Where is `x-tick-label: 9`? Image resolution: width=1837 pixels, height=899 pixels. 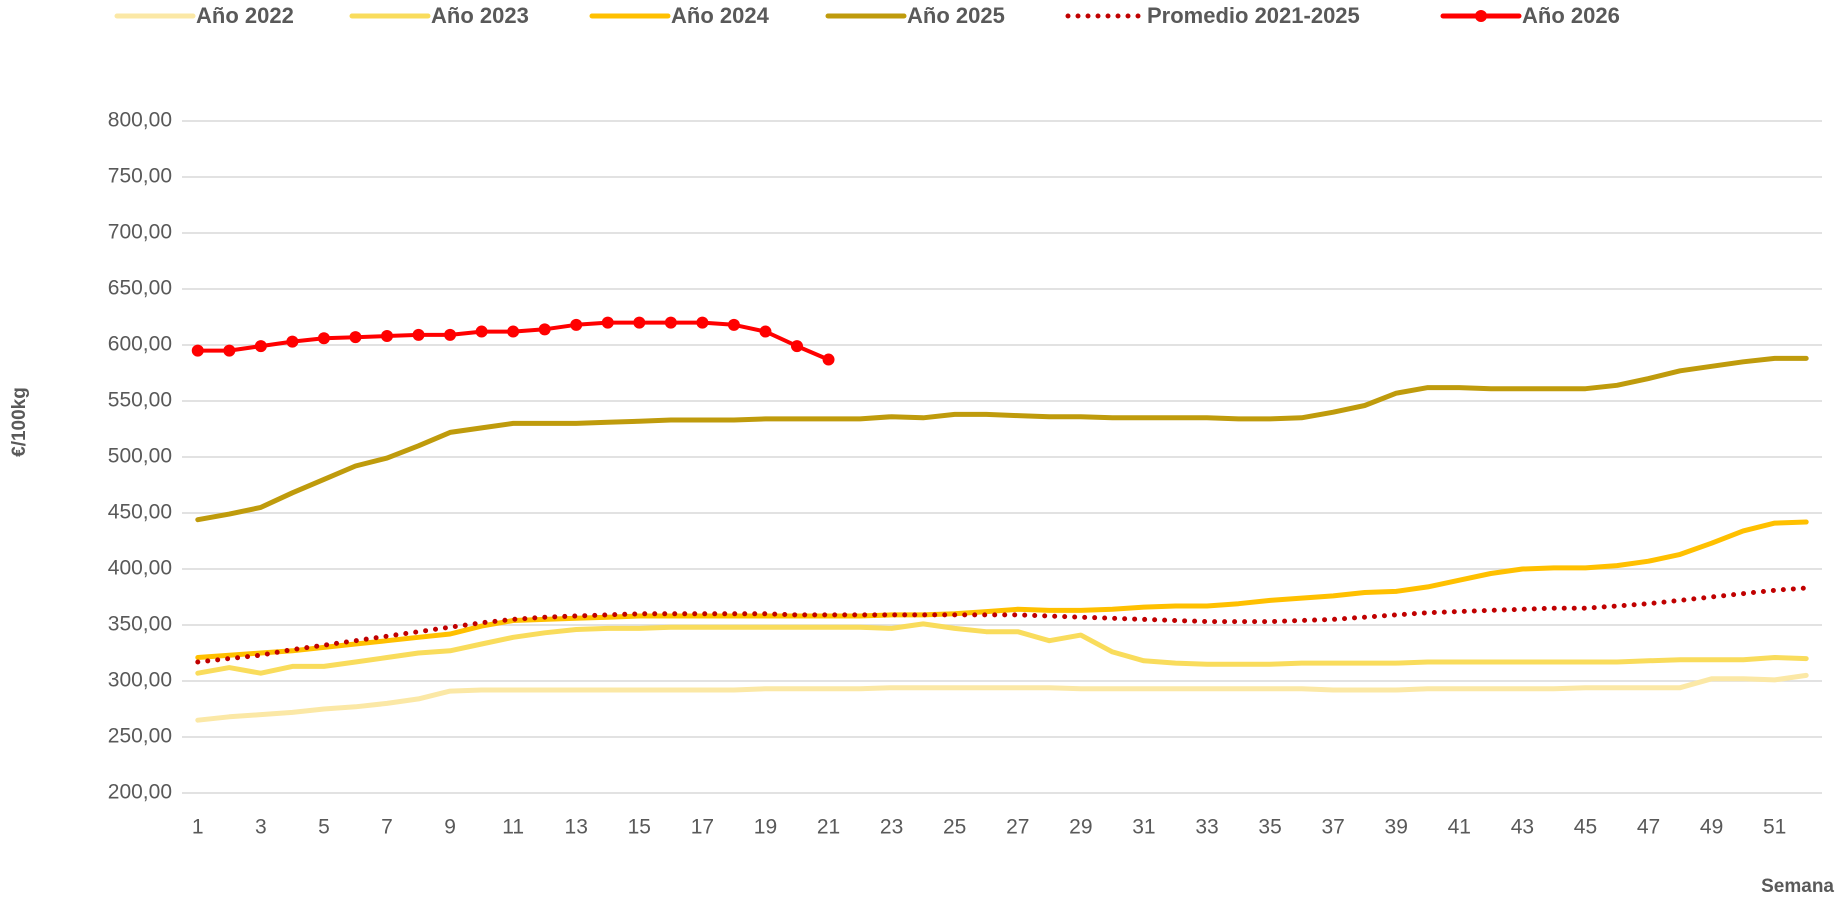 x-tick-label: 9 is located at coordinates (450, 827).